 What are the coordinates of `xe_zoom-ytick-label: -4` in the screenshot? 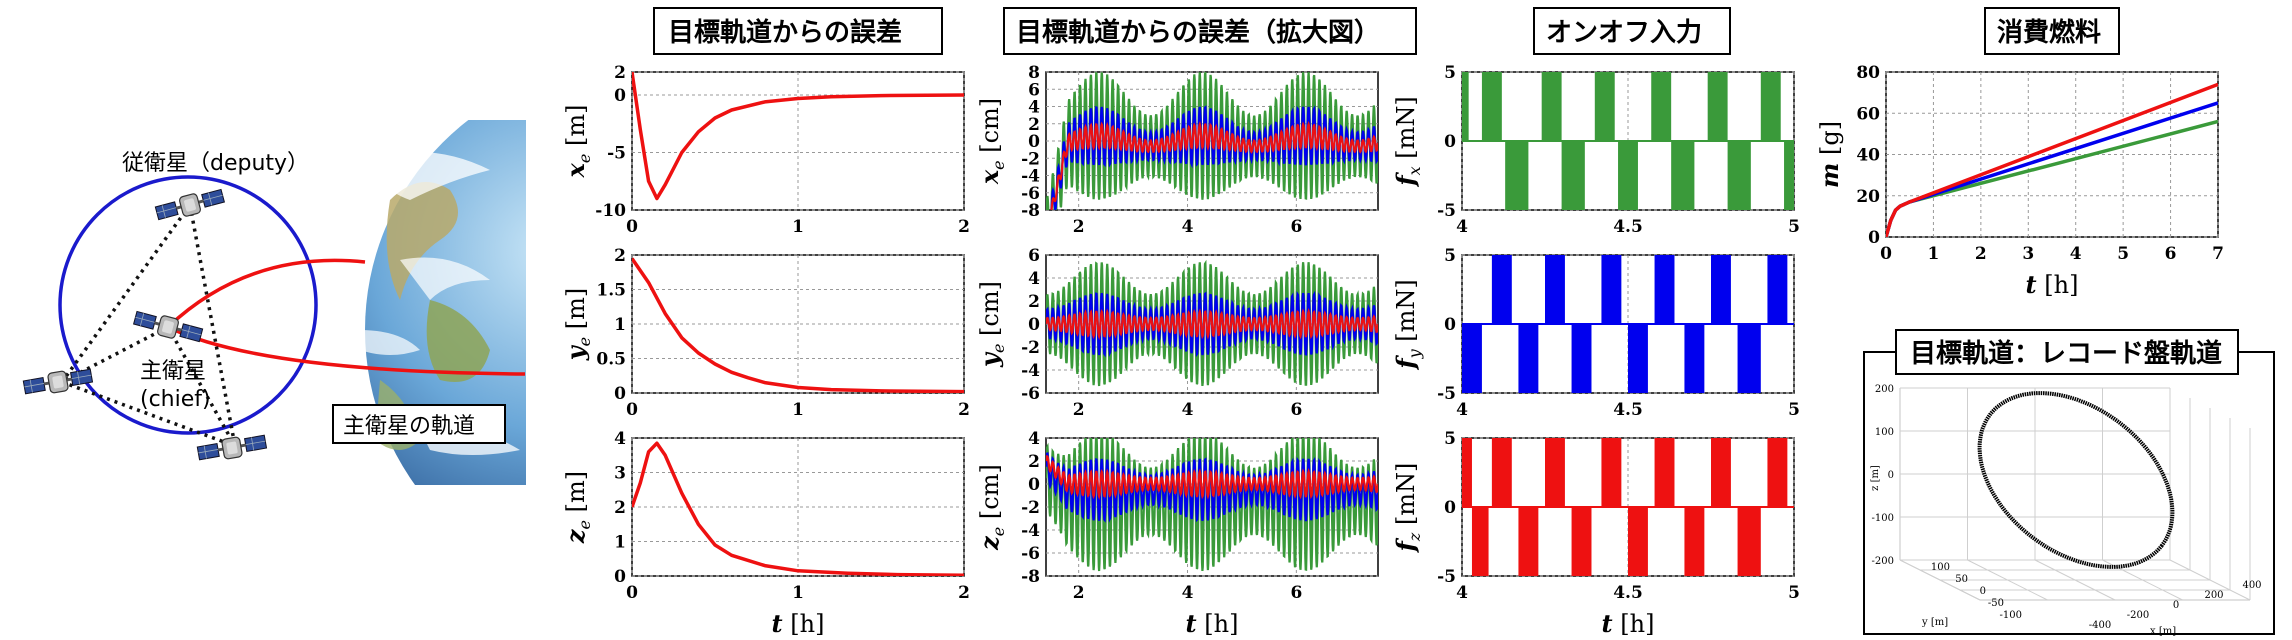 It's located at (1030, 177).